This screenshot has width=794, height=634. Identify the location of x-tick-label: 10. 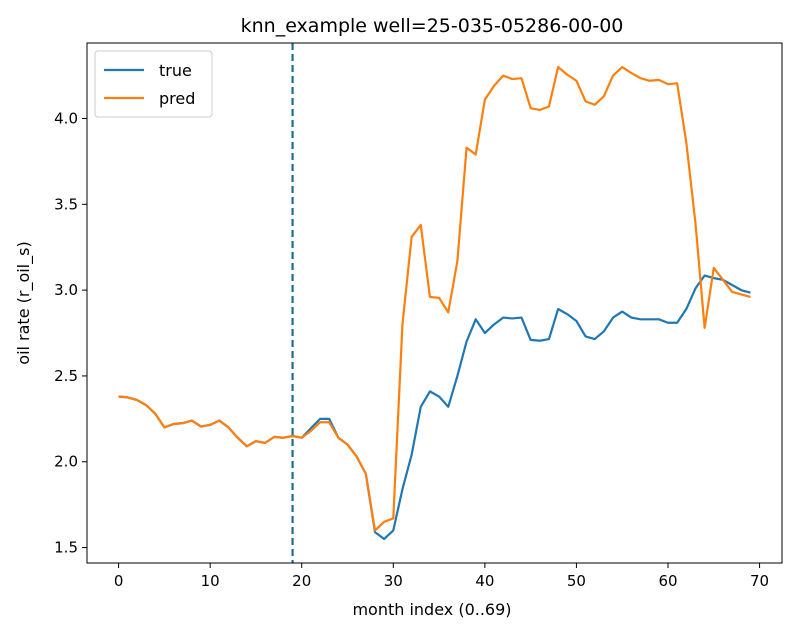
(210, 581).